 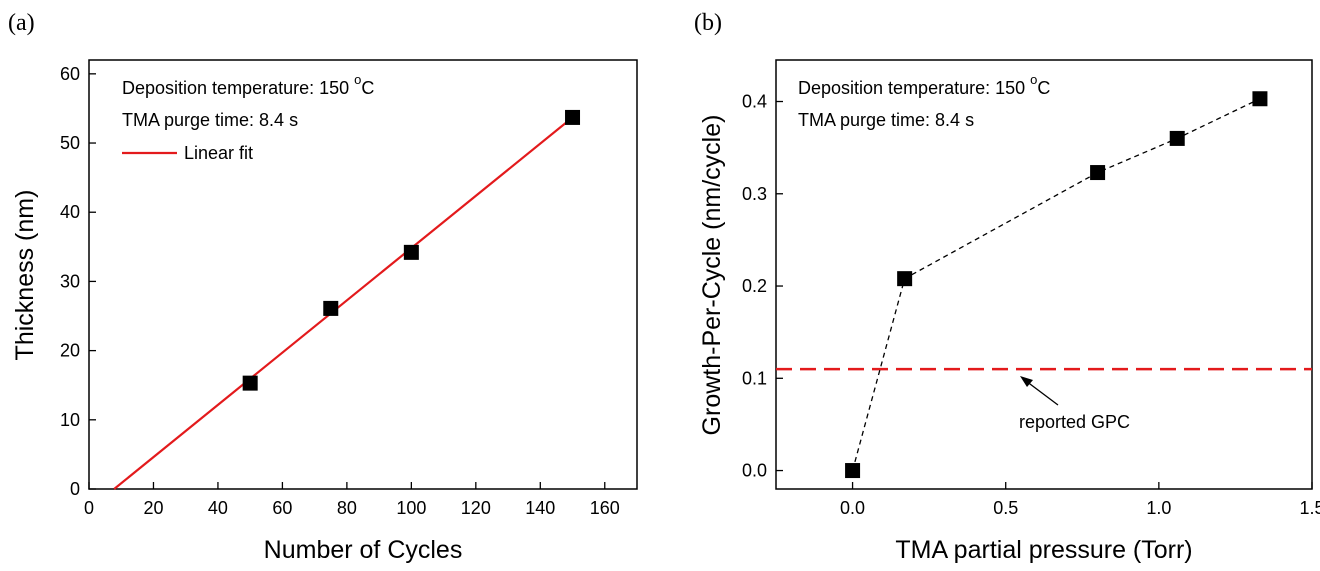 What do you see at coordinates (238, 88) in the screenshot?
I see `annotation-a-line1-text: Deposition temperature: 150` at bounding box center [238, 88].